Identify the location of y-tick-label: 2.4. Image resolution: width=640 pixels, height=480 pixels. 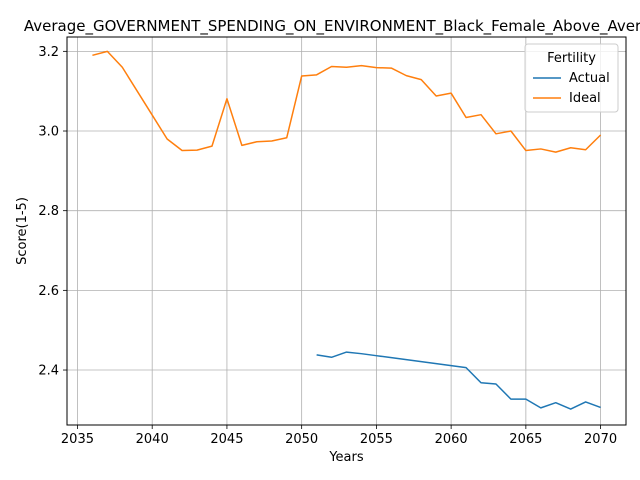
(48, 371).